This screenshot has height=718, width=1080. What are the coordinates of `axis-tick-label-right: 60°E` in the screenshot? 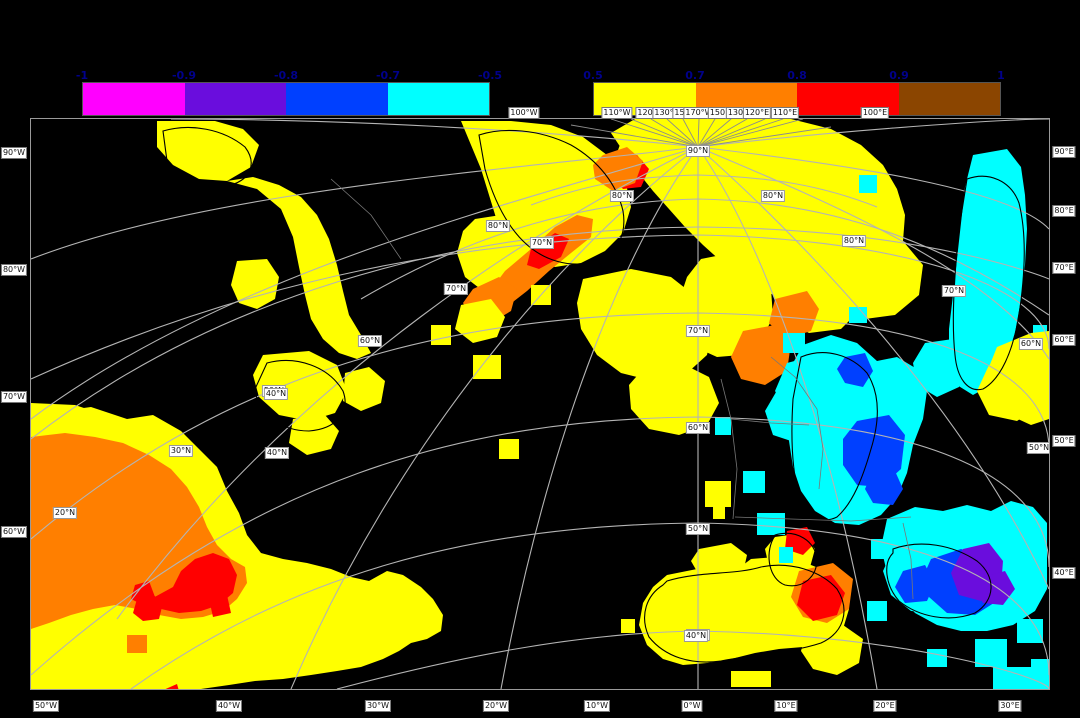 It's located at (1064, 340).